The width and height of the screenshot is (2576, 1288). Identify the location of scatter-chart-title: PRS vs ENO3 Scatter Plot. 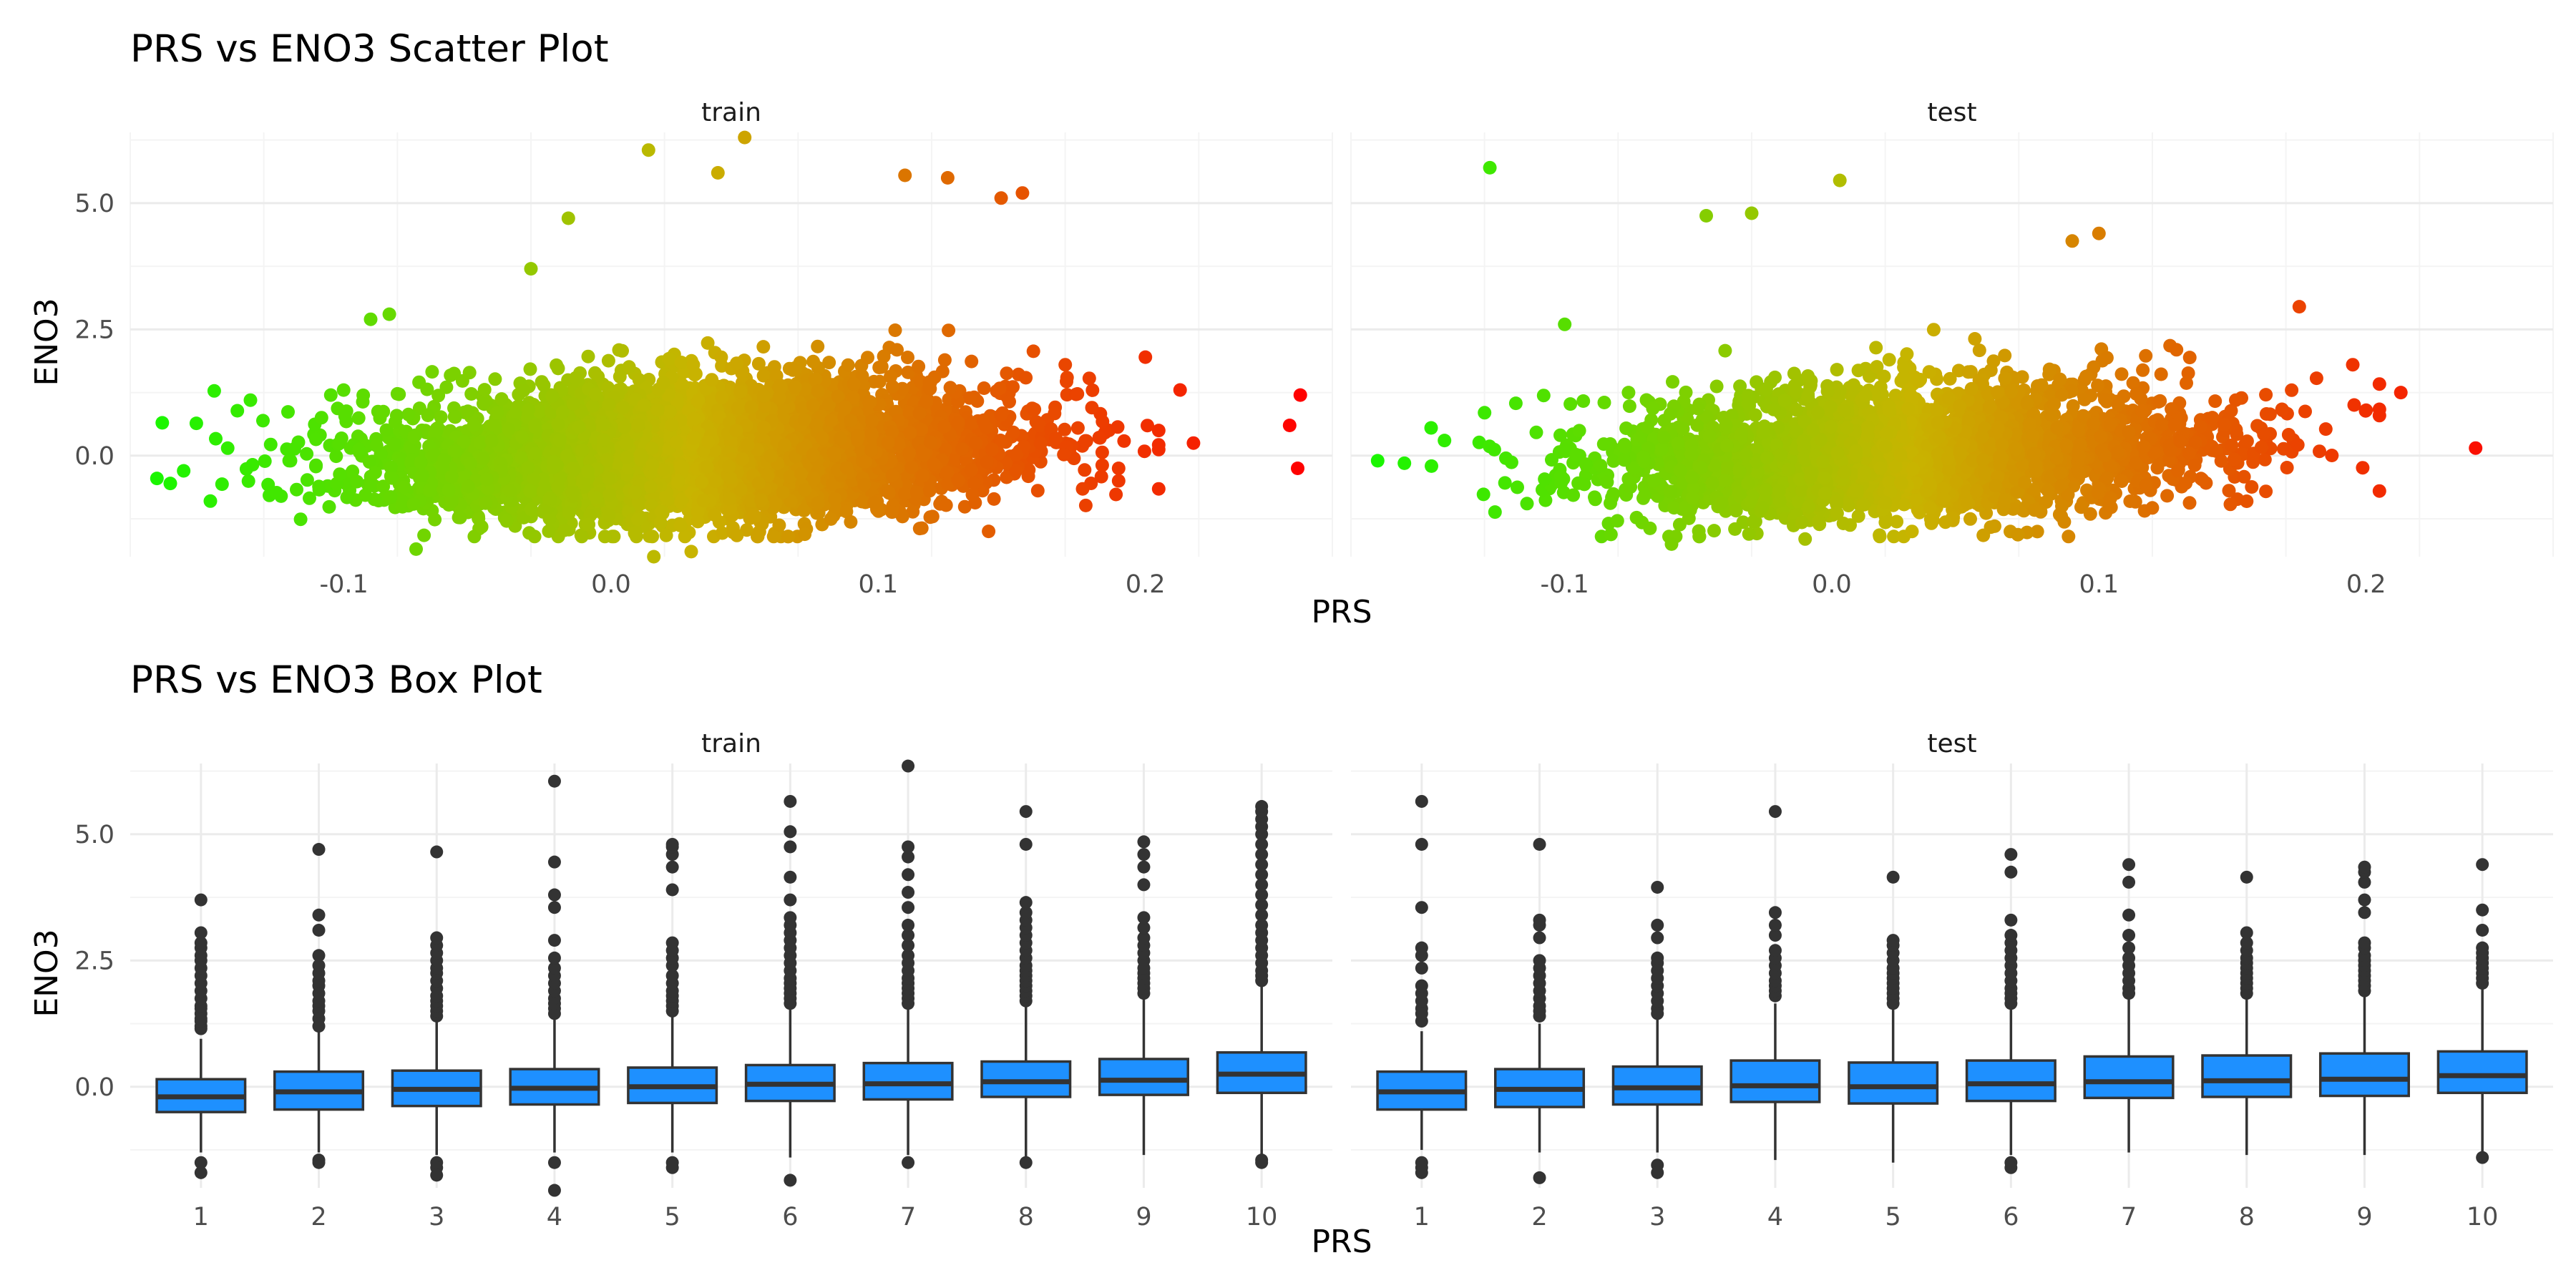
(369, 49).